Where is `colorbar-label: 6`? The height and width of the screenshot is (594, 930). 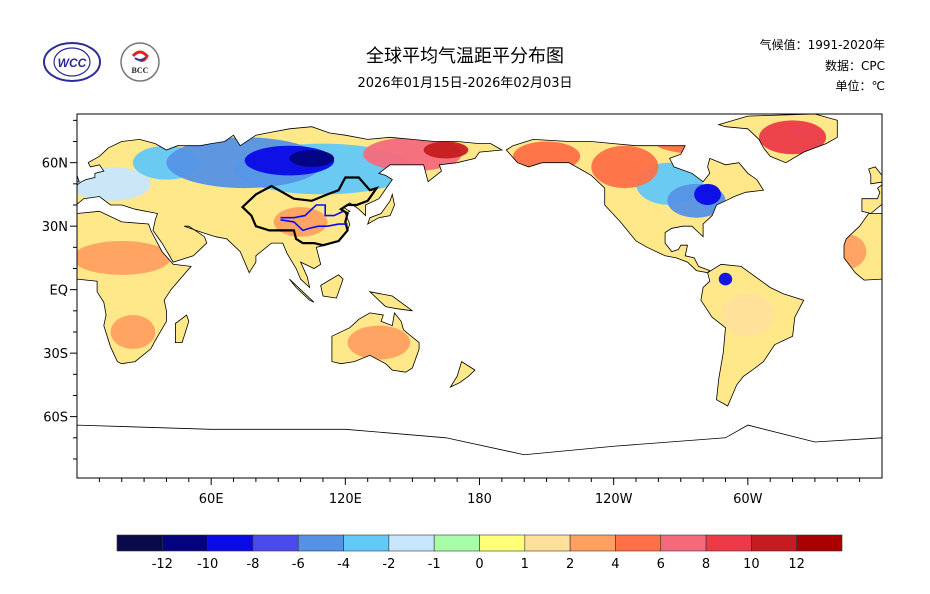 colorbar-label: 6 is located at coordinates (661, 564).